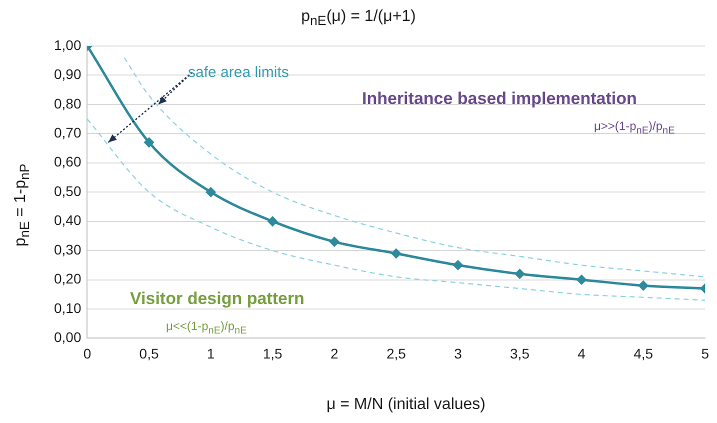 The height and width of the screenshot is (423, 717). Describe the element at coordinates (87, 353) in the screenshot. I see `x-tick-label: 0` at that location.